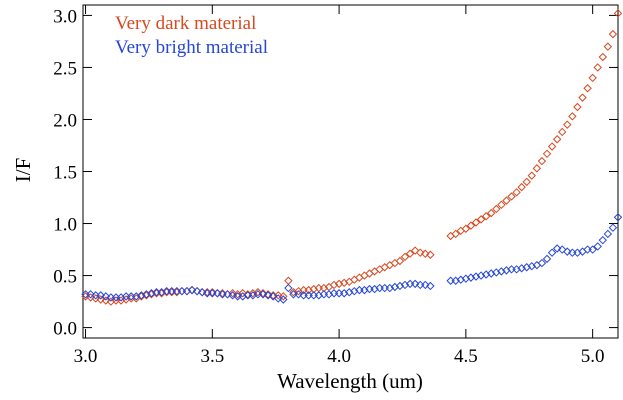  Describe the element at coordinates (65, 329) in the screenshot. I see `y-tick-label: 0.0` at that location.